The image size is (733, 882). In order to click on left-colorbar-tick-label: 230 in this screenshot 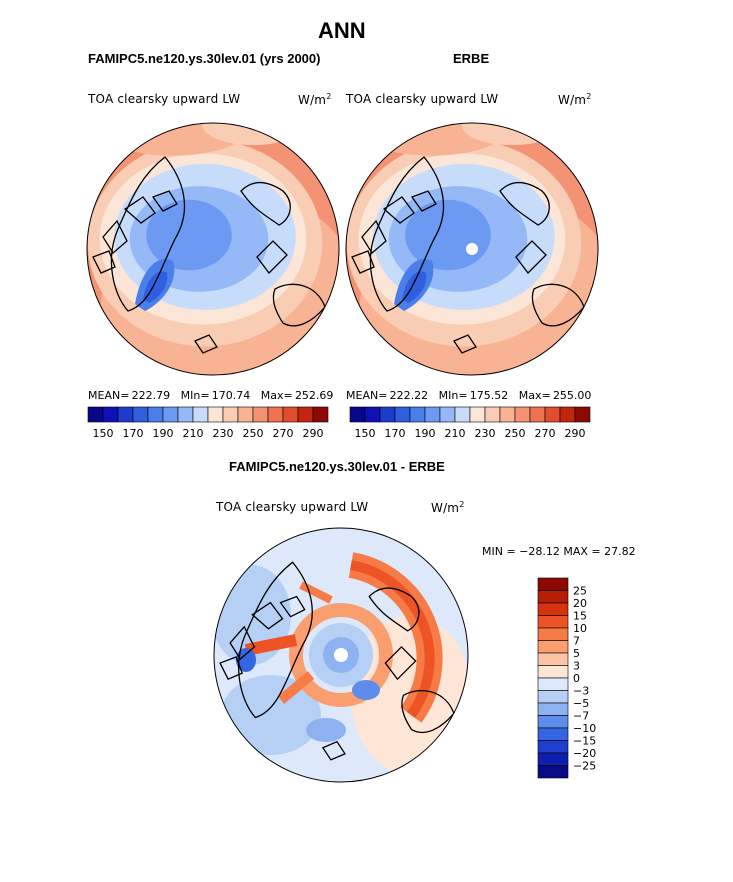, I will do `click(223, 433)`.